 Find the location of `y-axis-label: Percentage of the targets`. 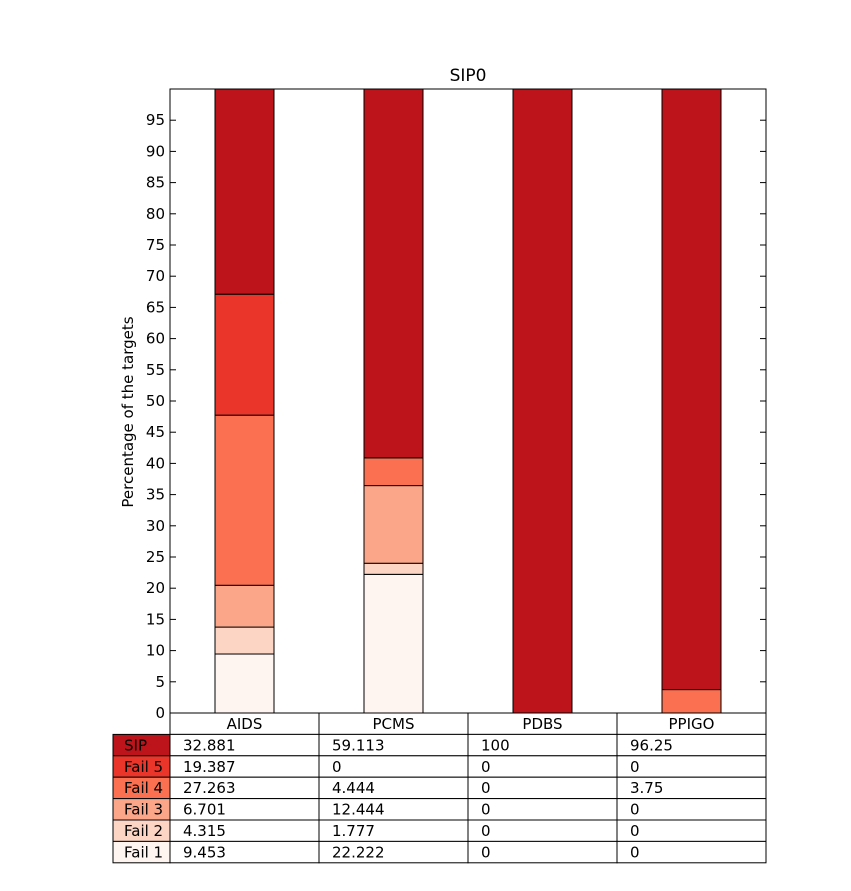

y-axis-label: Percentage of the targets is located at coordinates (128, 411).